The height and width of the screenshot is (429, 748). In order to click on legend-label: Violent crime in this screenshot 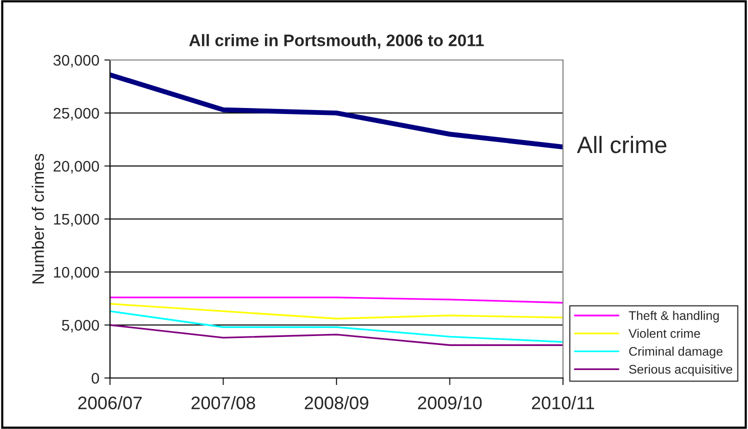, I will do `click(664, 333)`.